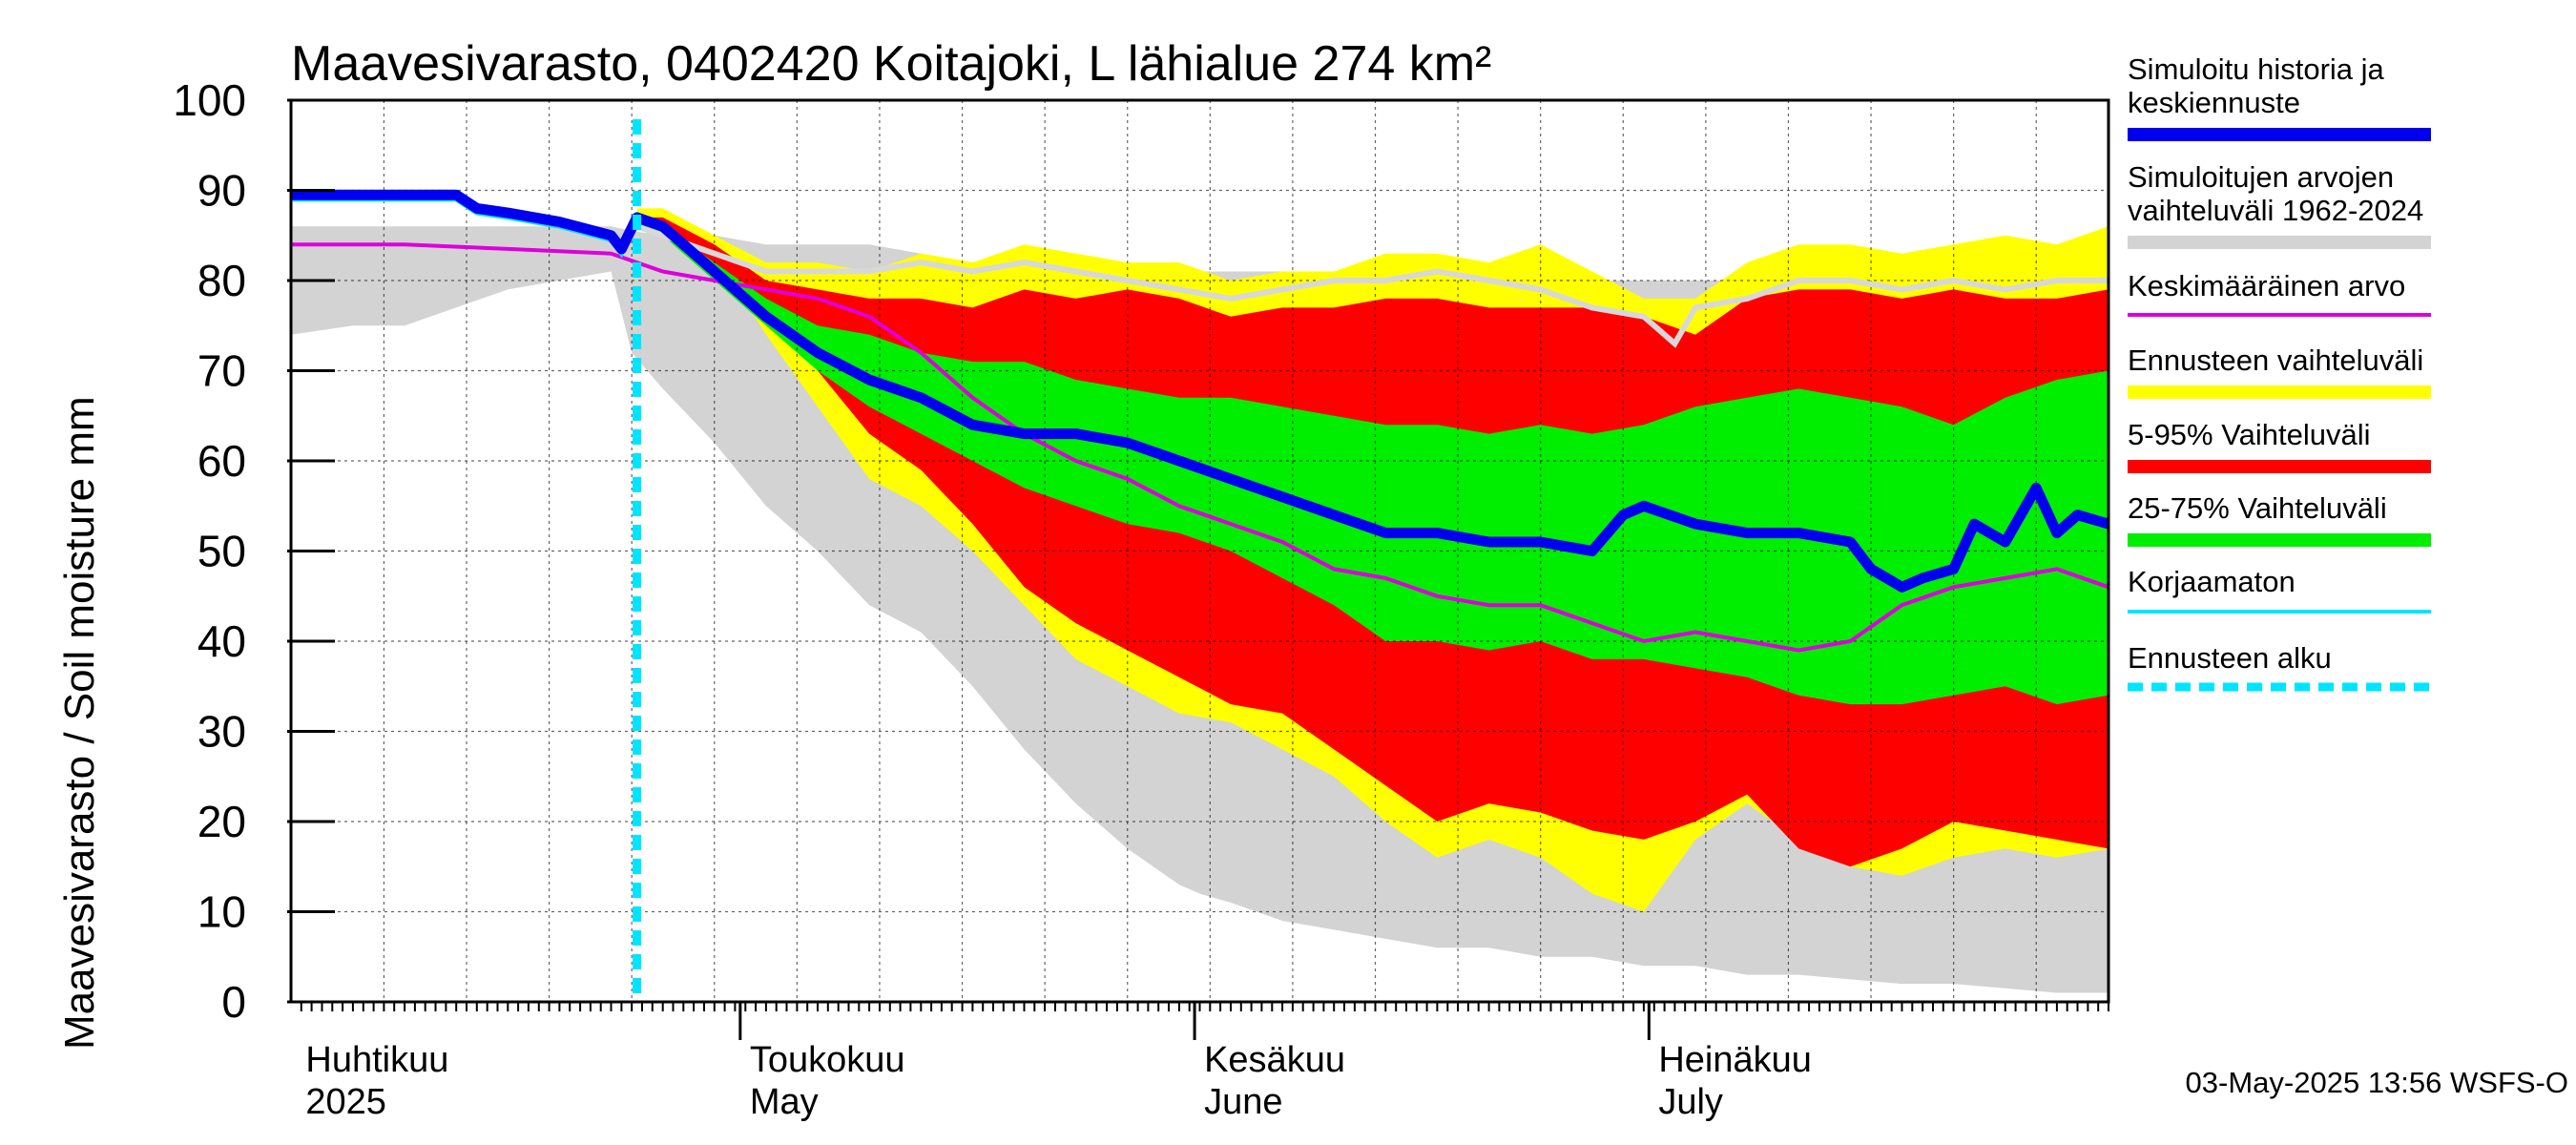 The height and width of the screenshot is (1145, 2576). I want to click on legend-label-uncorrected: Korjaamaton, so click(2212, 581).